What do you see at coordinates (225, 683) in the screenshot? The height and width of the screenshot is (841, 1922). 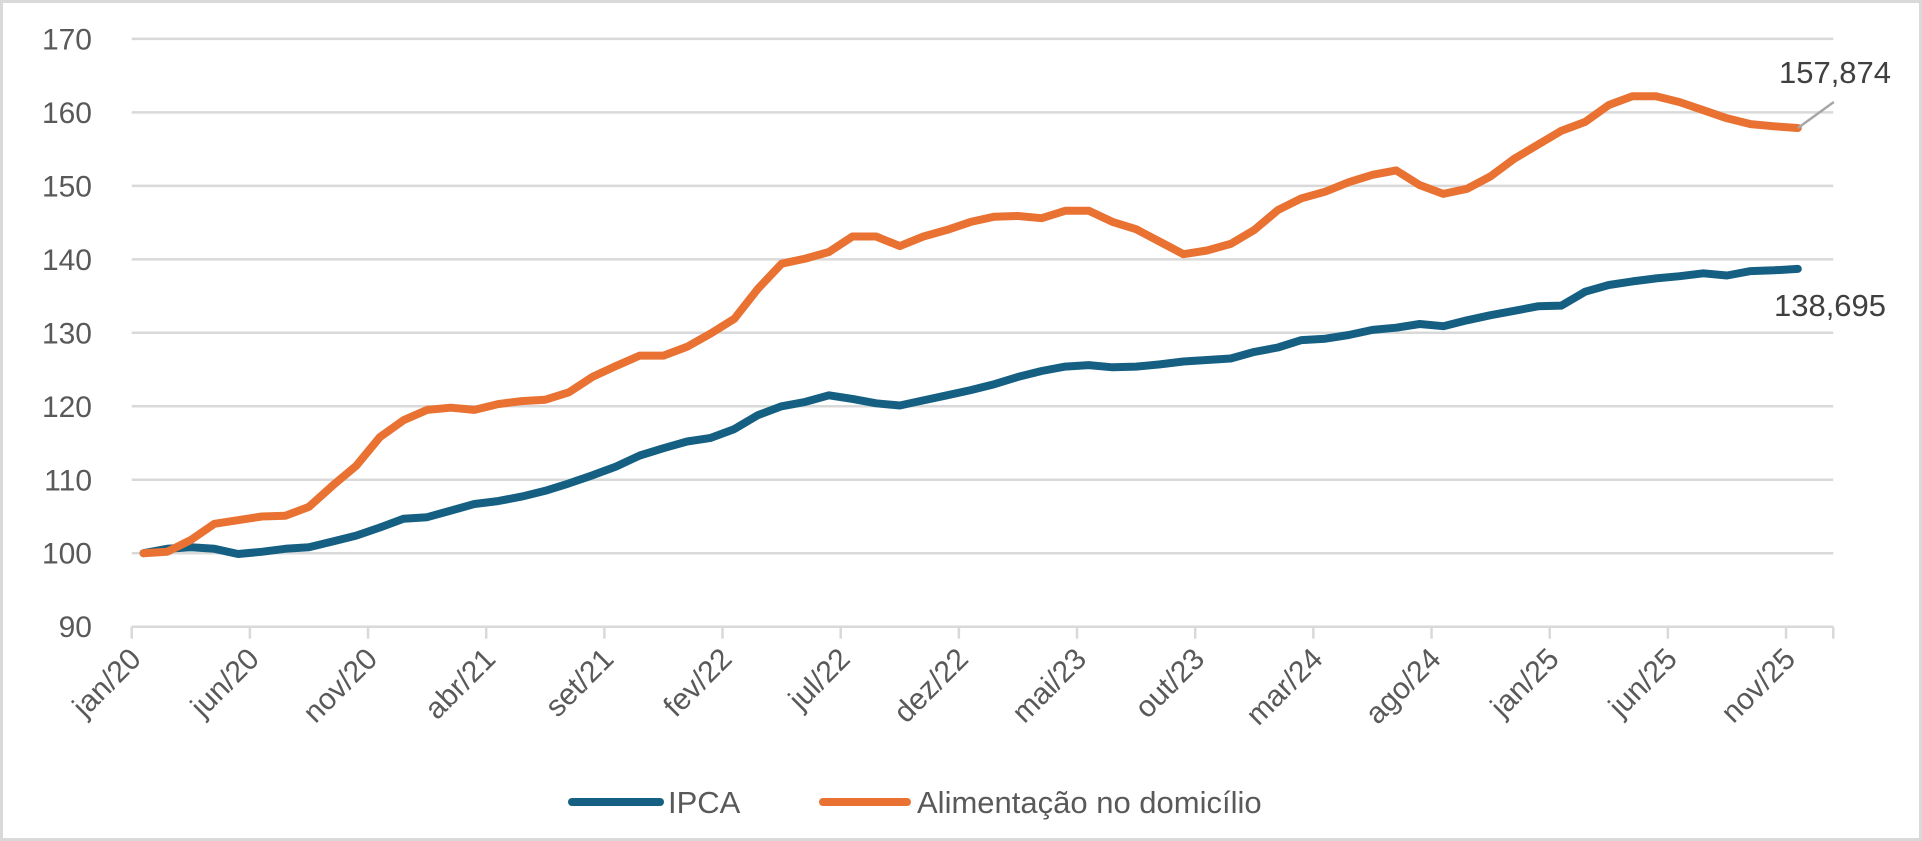 I see `x-tick-label: jun/20` at bounding box center [225, 683].